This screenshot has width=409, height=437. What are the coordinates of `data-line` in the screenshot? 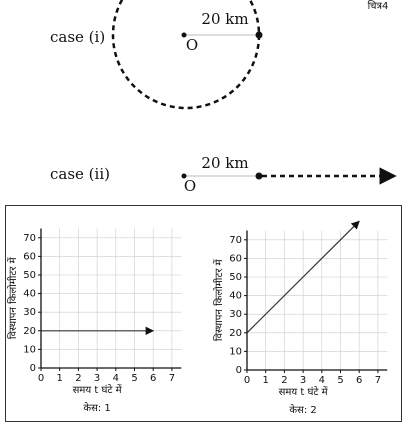 It's located at (303, 277).